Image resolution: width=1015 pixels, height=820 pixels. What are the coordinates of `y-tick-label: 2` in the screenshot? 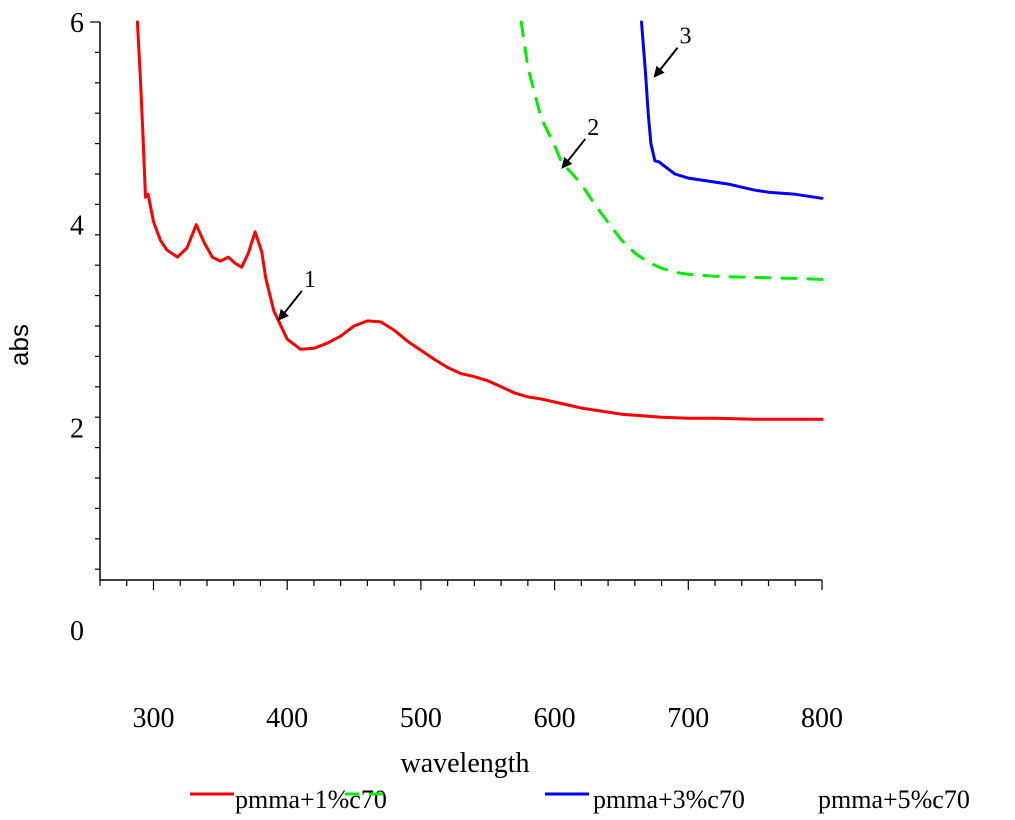 It's located at (77, 428).